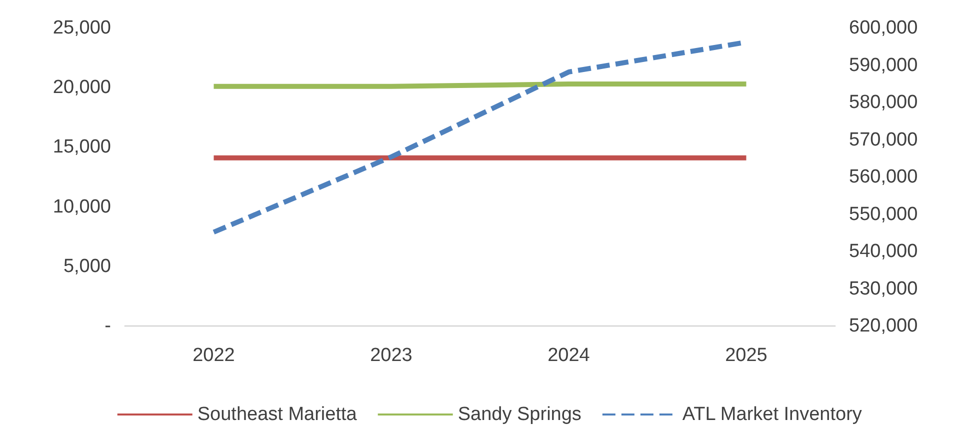 The height and width of the screenshot is (431, 979). Describe the element at coordinates (883, 251) in the screenshot. I see `y2-tick-label: 540,000` at that location.